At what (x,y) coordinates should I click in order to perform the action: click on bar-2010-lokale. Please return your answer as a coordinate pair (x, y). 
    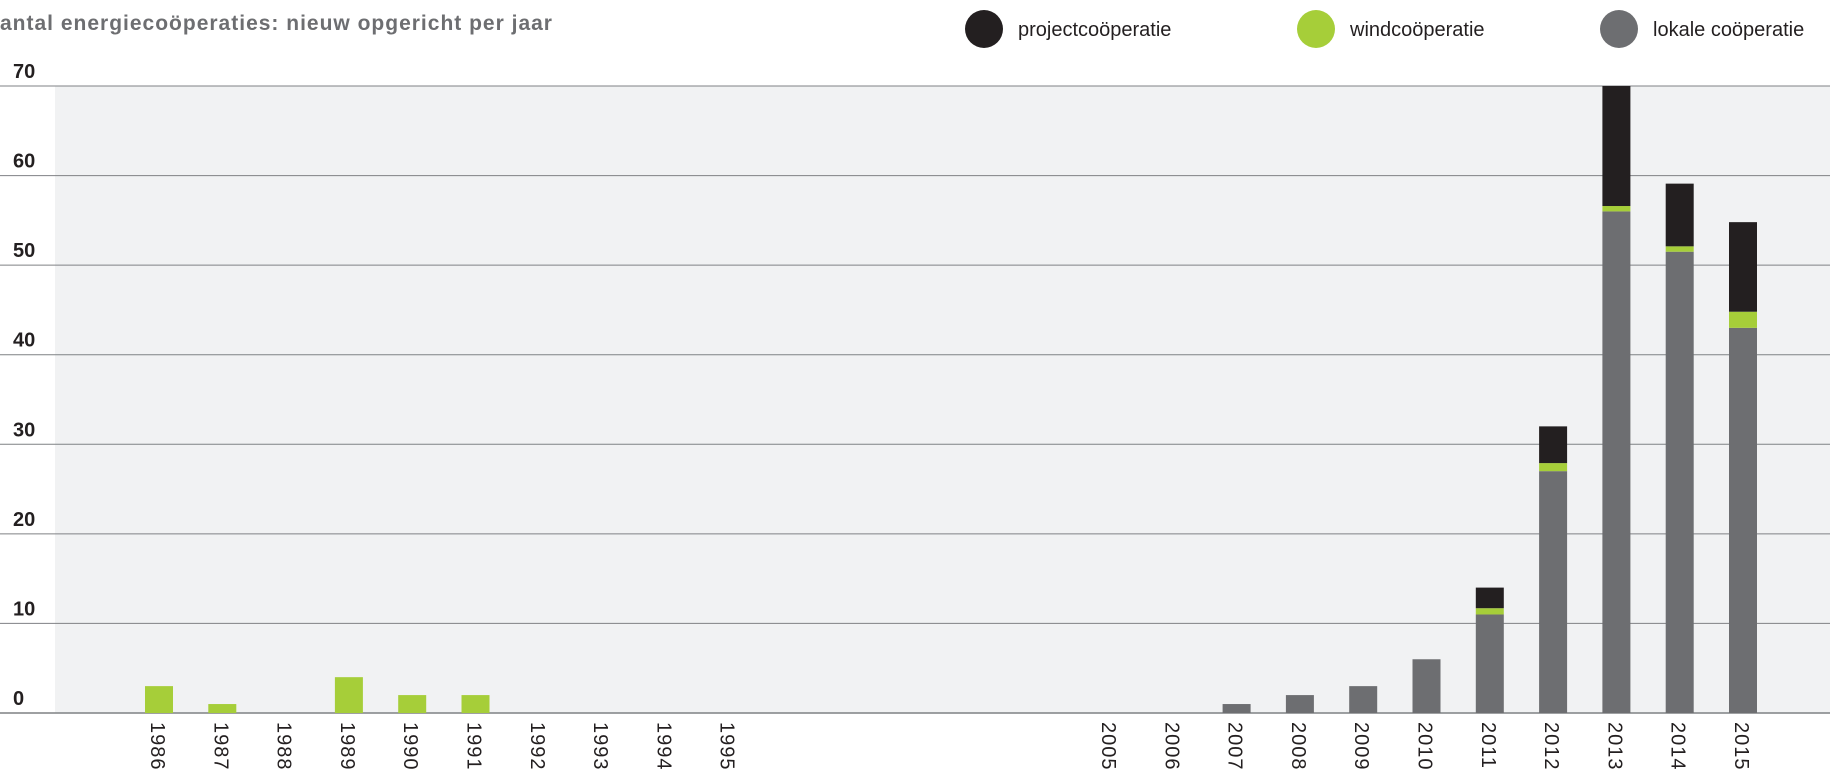
    Looking at the image, I should click on (1426, 686).